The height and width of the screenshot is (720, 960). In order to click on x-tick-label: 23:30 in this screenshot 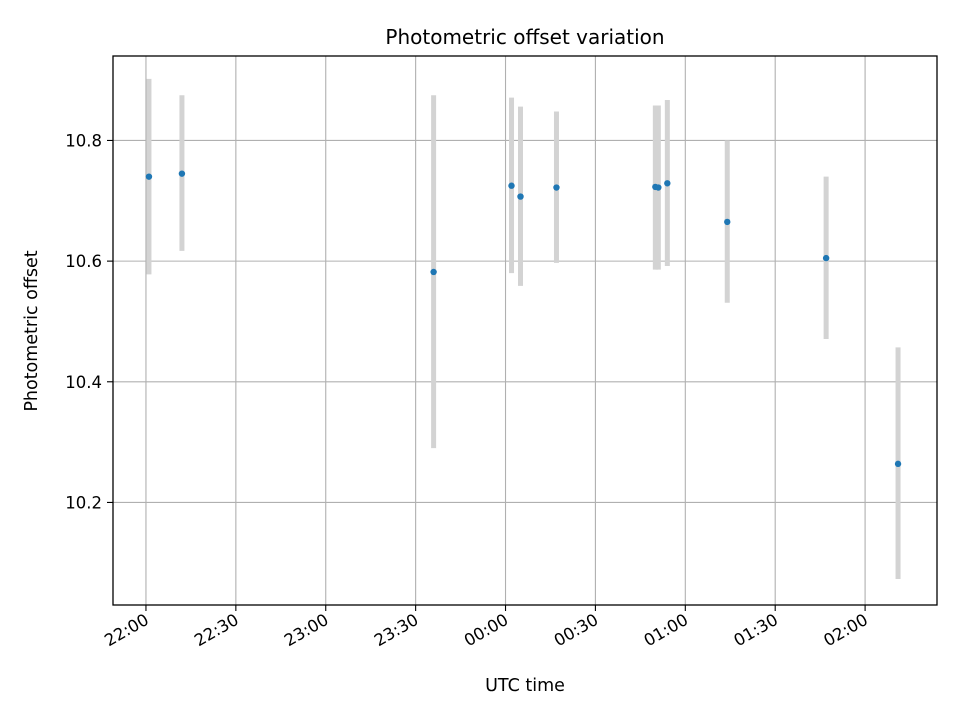, I will do `click(396, 630)`.